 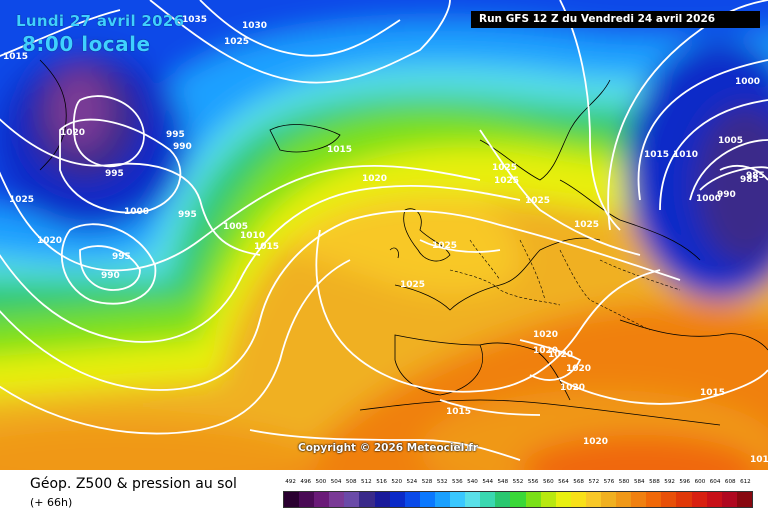 I want to click on copyright-notice: Copyright © 2026 Meteociel.fr, so click(x=388, y=448).